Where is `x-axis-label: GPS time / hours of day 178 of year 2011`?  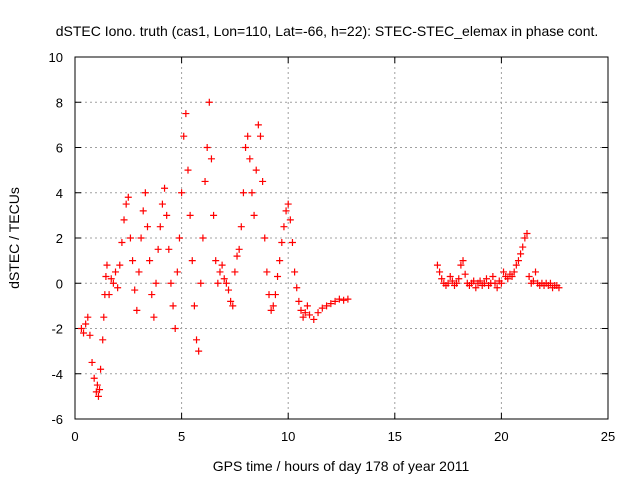 x-axis-label: GPS time / hours of day 178 of year 2011 is located at coordinates (341, 466).